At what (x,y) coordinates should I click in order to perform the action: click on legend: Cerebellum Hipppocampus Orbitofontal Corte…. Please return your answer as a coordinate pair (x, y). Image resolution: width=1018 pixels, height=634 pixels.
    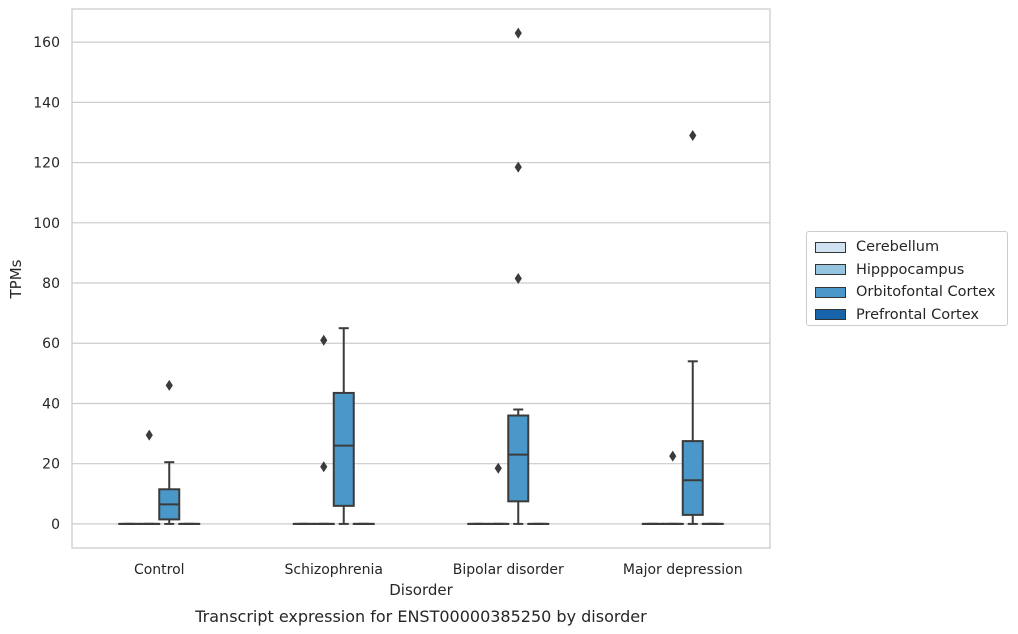
    Looking at the image, I should click on (907, 278).